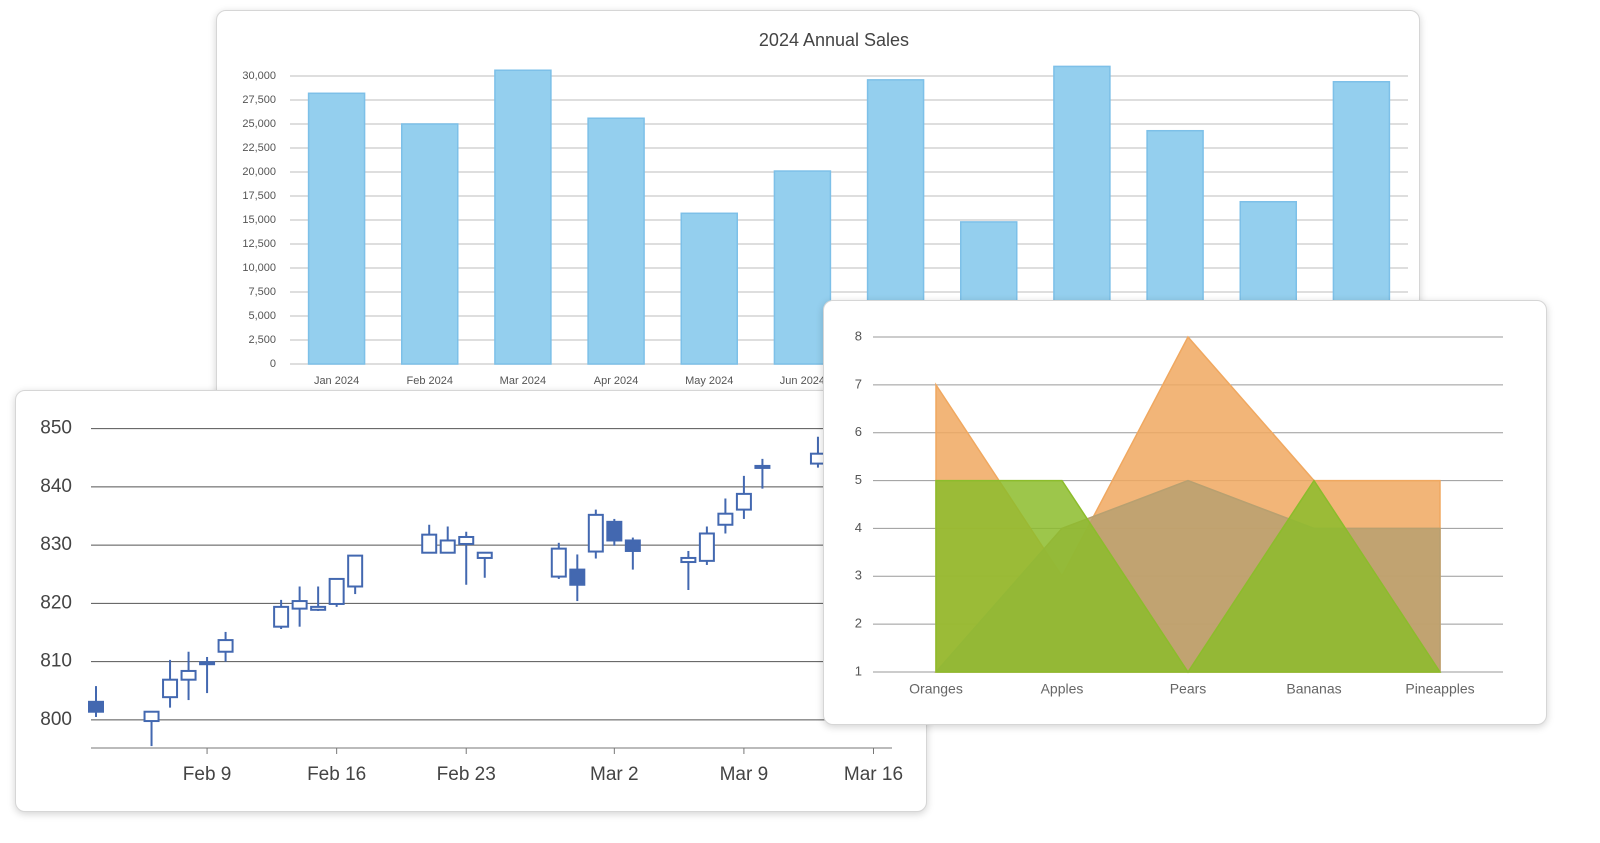 This screenshot has height=843, width=1600. Describe the element at coordinates (56, 428) in the screenshot. I see `y-tick-label: 850` at that location.